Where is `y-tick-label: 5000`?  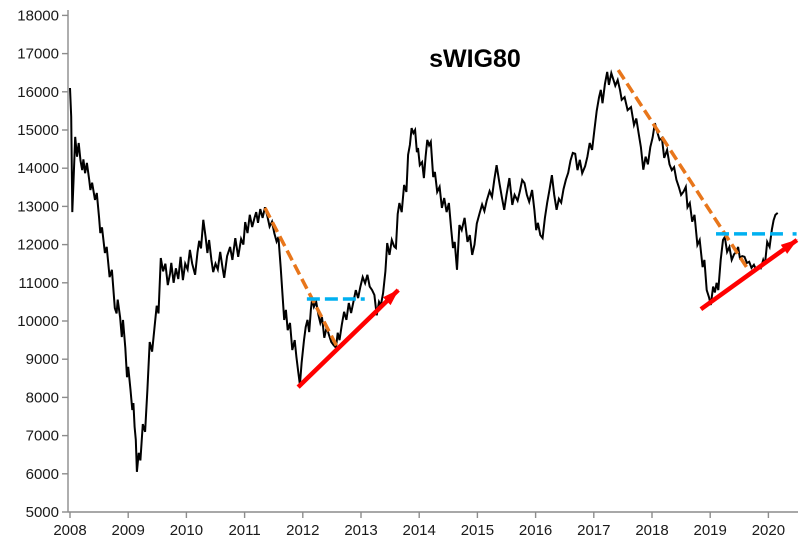
y-tick-label: 5000 is located at coordinates (42, 512).